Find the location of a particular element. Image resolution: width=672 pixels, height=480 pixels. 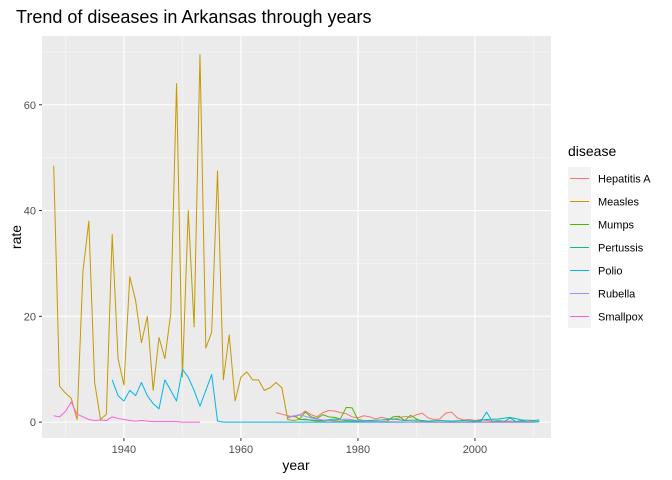

y-tick-label: 20 is located at coordinates (30, 317).